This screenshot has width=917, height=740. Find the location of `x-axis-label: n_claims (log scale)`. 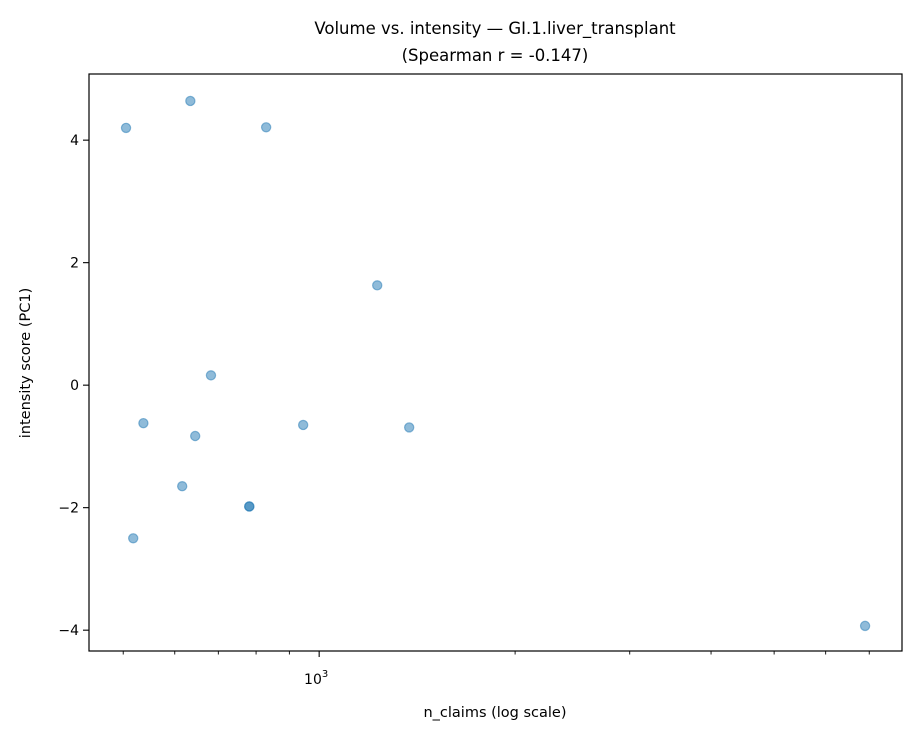

x-axis-label: n_claims (log scale) is located at coordinates (494, 713).